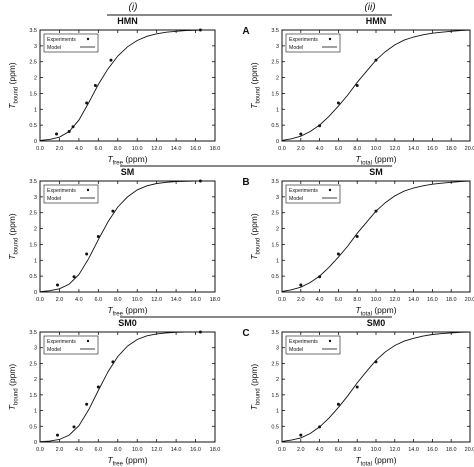  I want to click on plot-frame, so click(127, 236).